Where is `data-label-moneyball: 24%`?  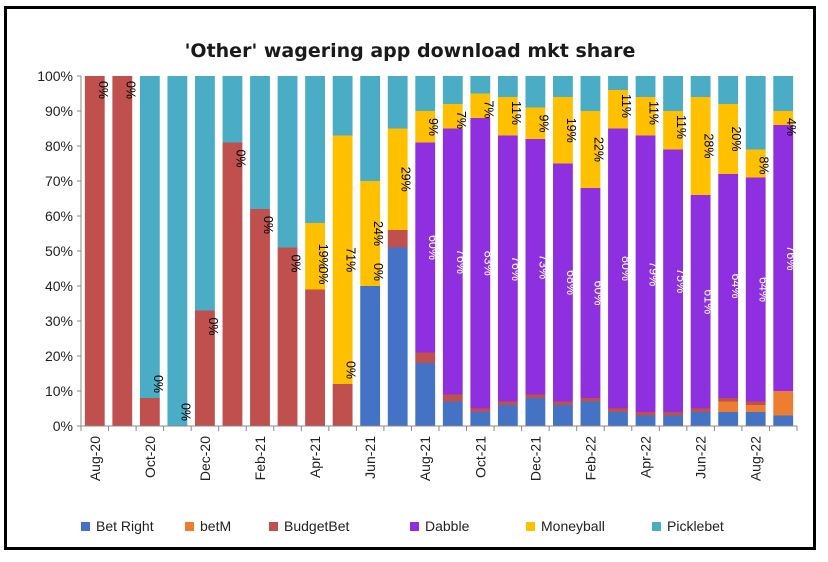 data-label-moneyball: 24% is located at coordinates (378, 233).